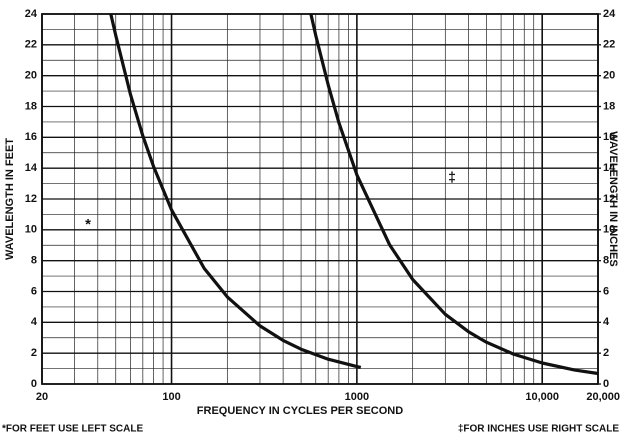  Describe the element at coordinates (31, 230) in the screenshot. I see `y-tick-label: 10` at that location.